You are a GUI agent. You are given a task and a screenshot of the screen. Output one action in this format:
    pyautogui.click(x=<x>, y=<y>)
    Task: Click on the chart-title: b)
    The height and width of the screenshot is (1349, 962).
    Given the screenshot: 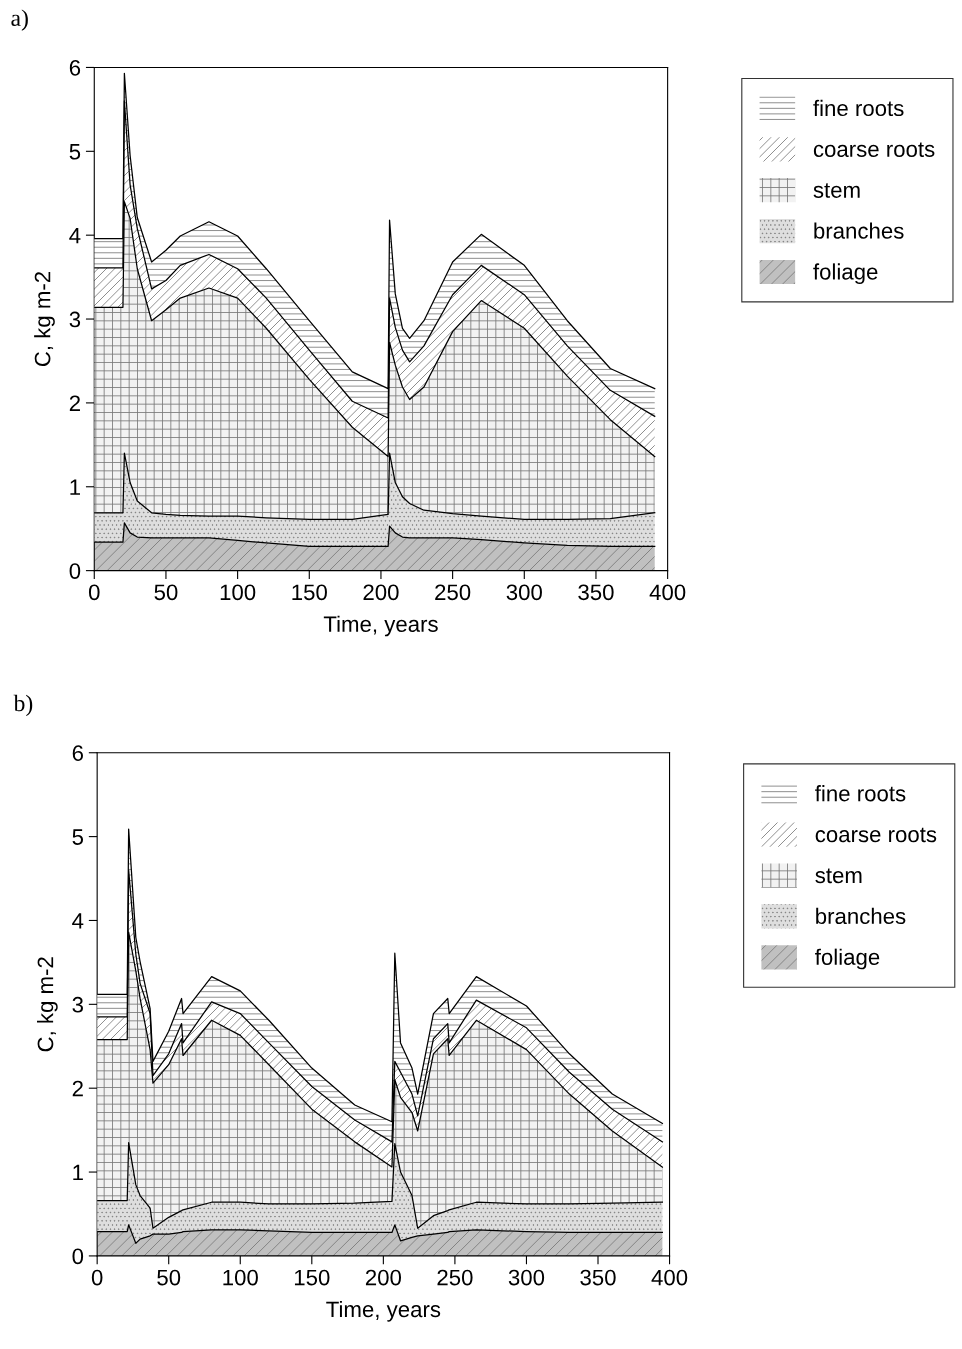 What is the action you would take?
    pyautogui.click(x=23, y=705)
    